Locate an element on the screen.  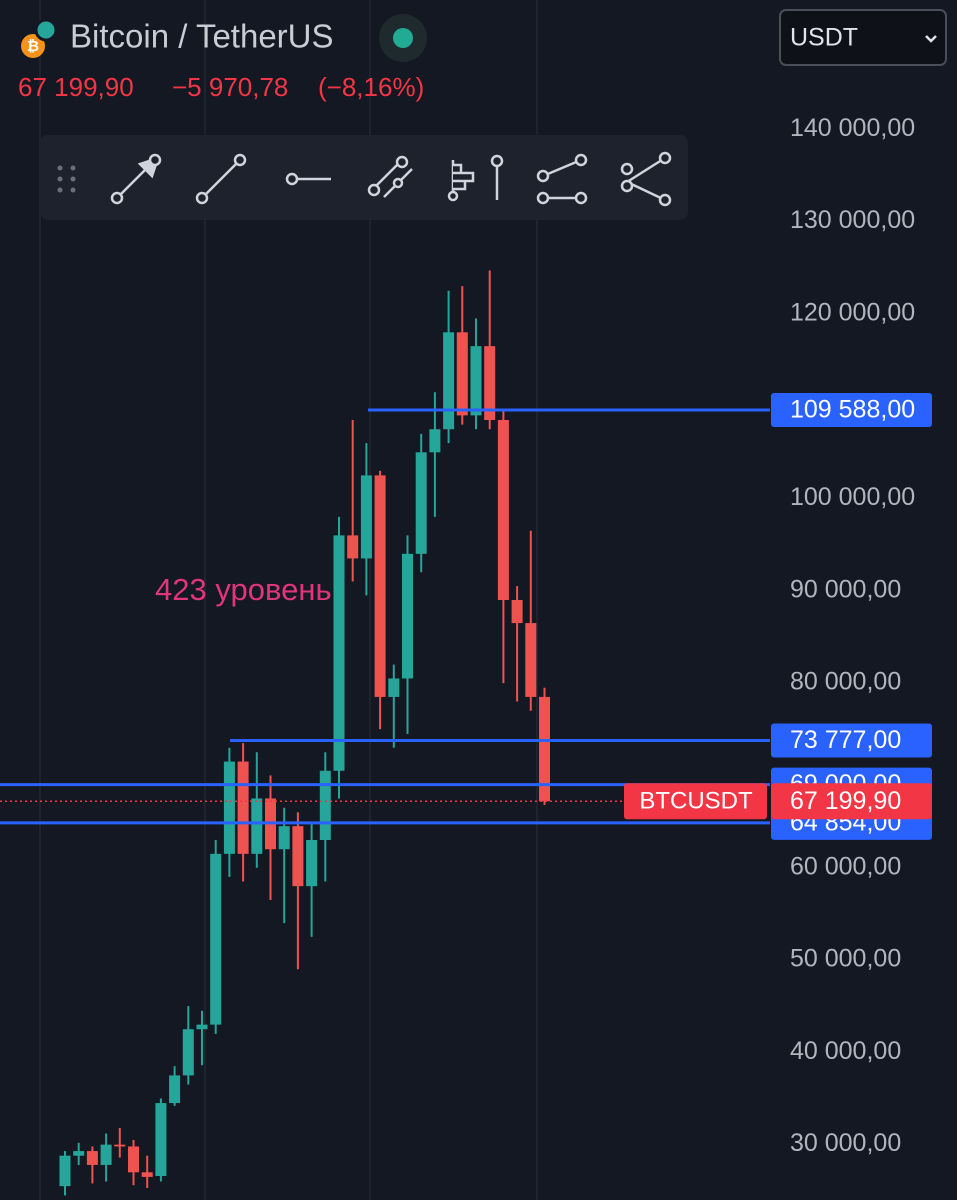
currency: USDT is located at coordinates (824, 38).